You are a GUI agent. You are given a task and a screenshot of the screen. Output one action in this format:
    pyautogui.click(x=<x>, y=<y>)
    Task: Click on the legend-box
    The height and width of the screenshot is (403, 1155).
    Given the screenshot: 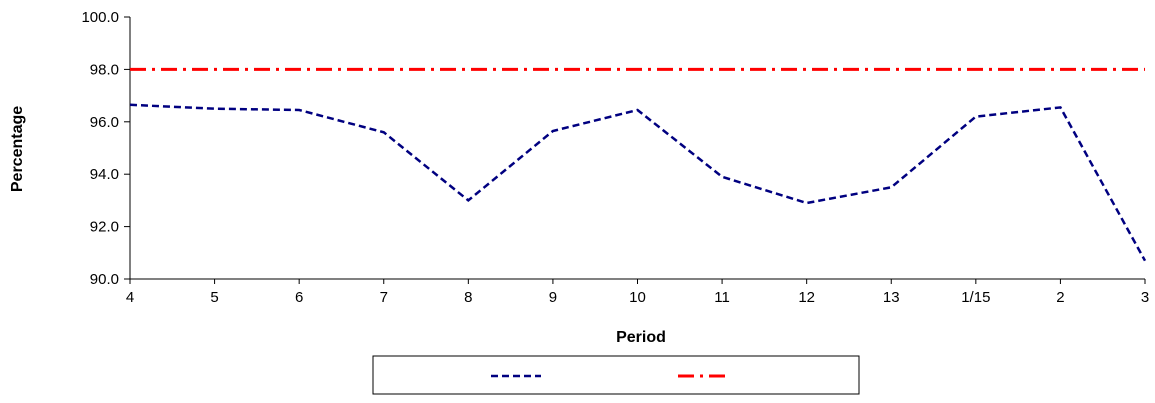 What is the action you would take?
    pyautogui.click(x=616, y=375)
    